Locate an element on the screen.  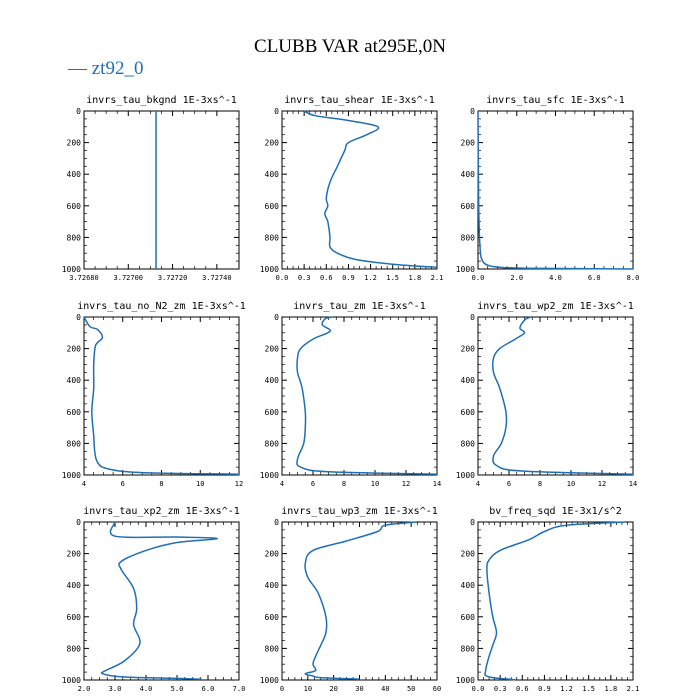
figure-title: CLUBB VAR at295E,0N is located at coordinates (350, 46).